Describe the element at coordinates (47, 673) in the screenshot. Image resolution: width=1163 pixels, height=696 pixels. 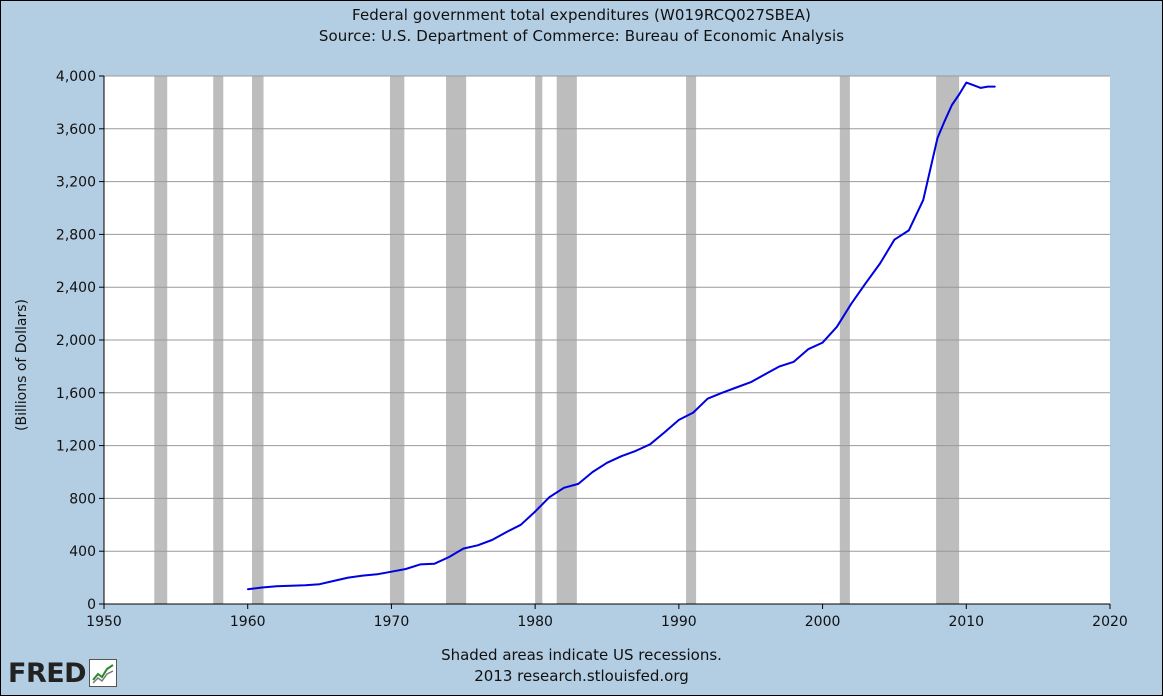
I see `fred-logo-text: FRED` at that location.